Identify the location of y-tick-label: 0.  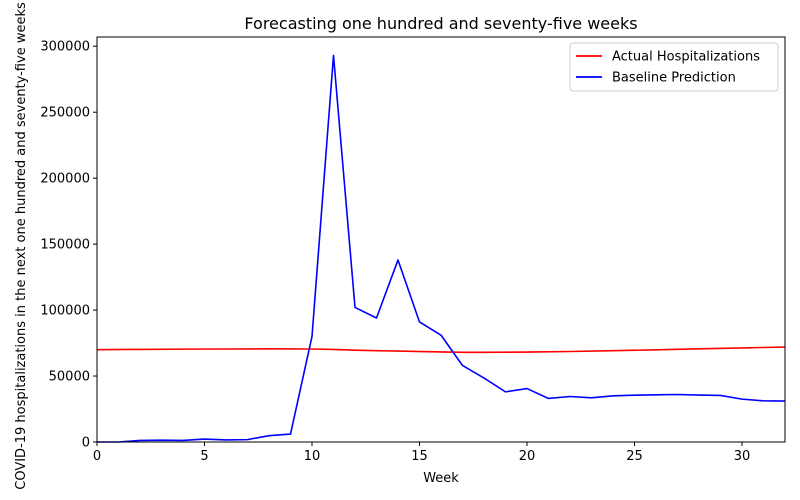
(86, 443).